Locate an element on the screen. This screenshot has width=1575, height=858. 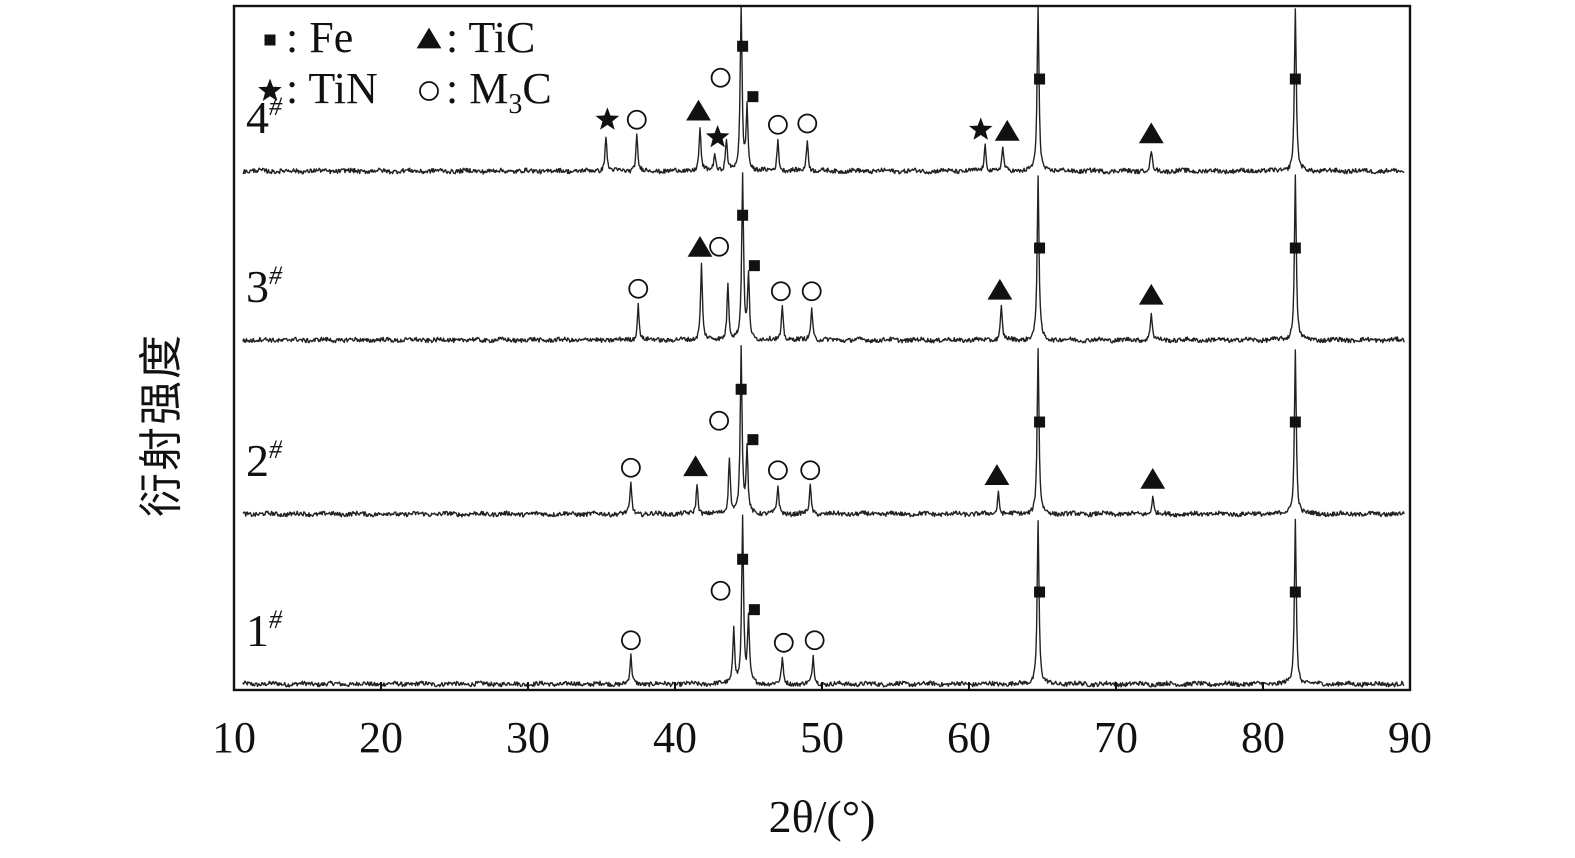
x-tick-label: 50 is located at coordinates (822, 737).